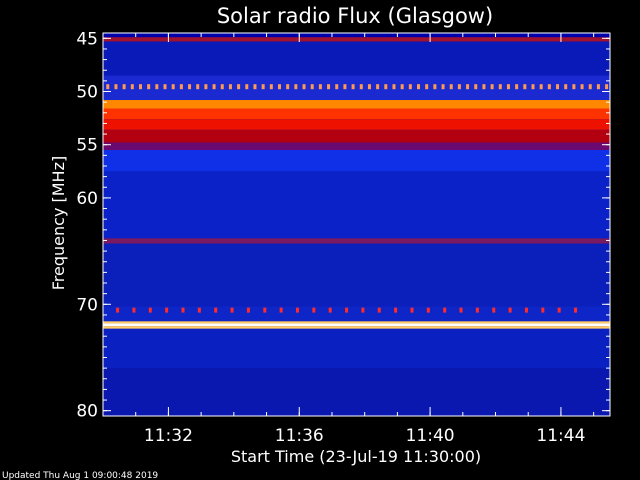  What do you see at coordinates (58, 223) in the screenshot?
I see `y-axis-title: Frequency [MHz]` at bounding box center [58, 223].